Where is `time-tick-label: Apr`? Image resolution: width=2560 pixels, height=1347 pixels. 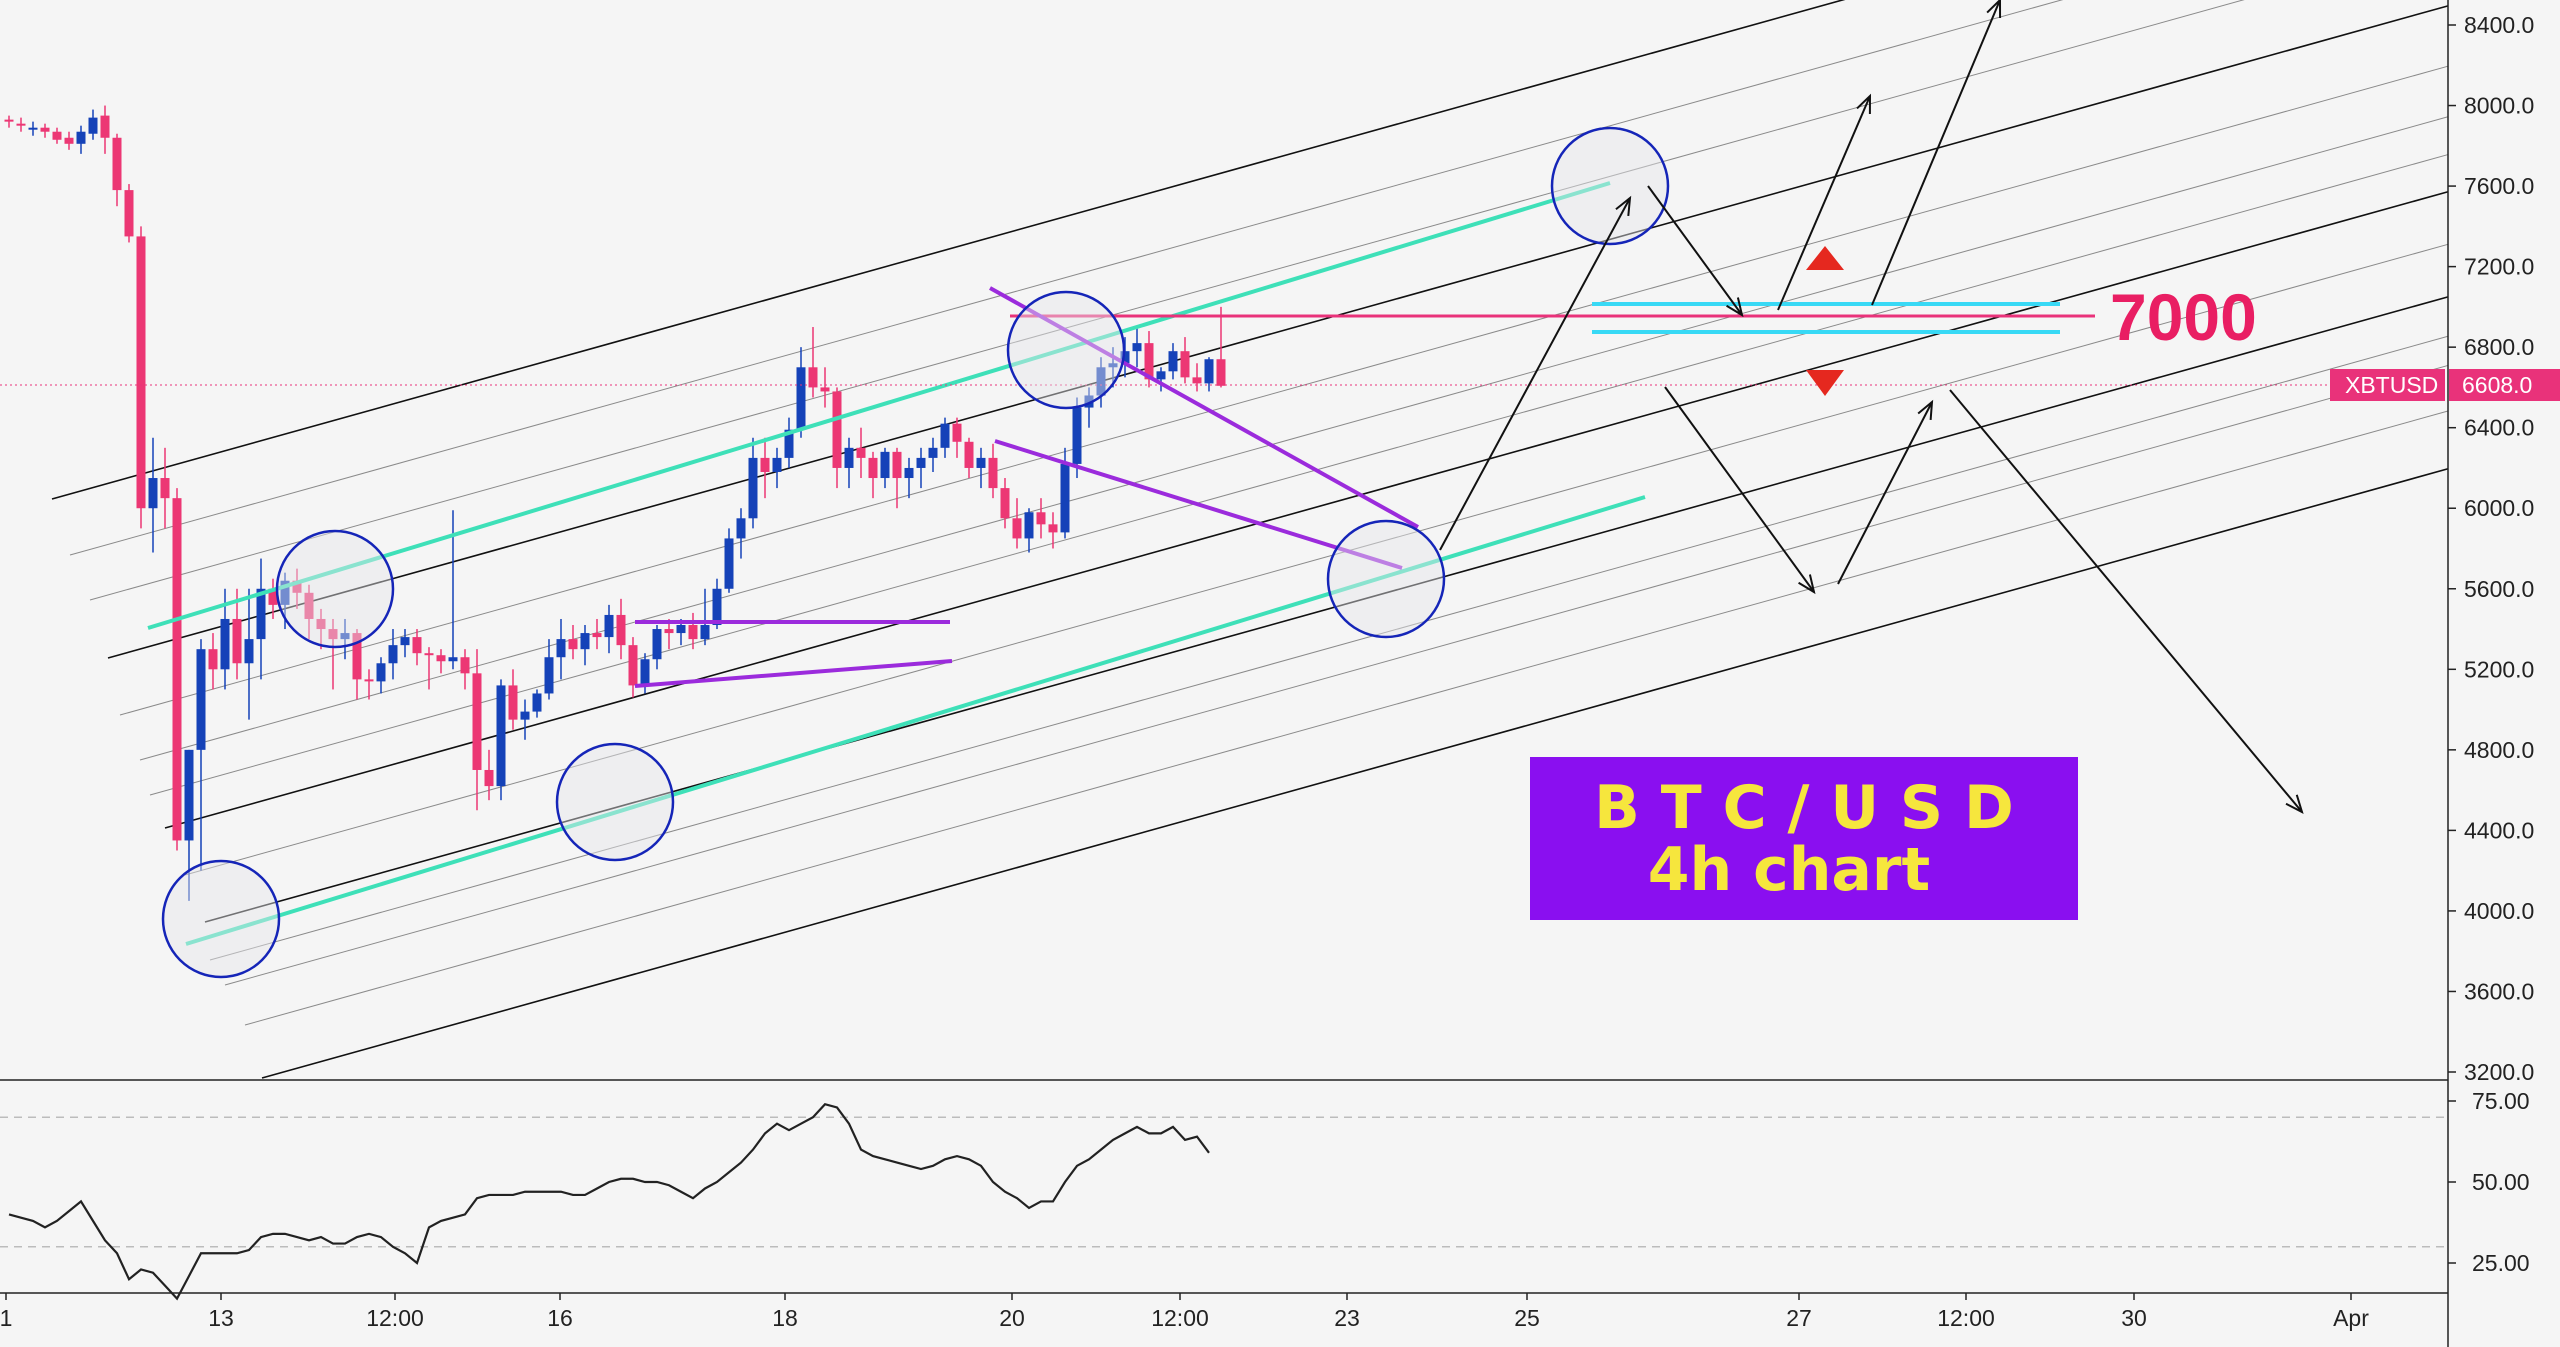 time-tick-label: Apr is located at coordinates (2351, 1318).